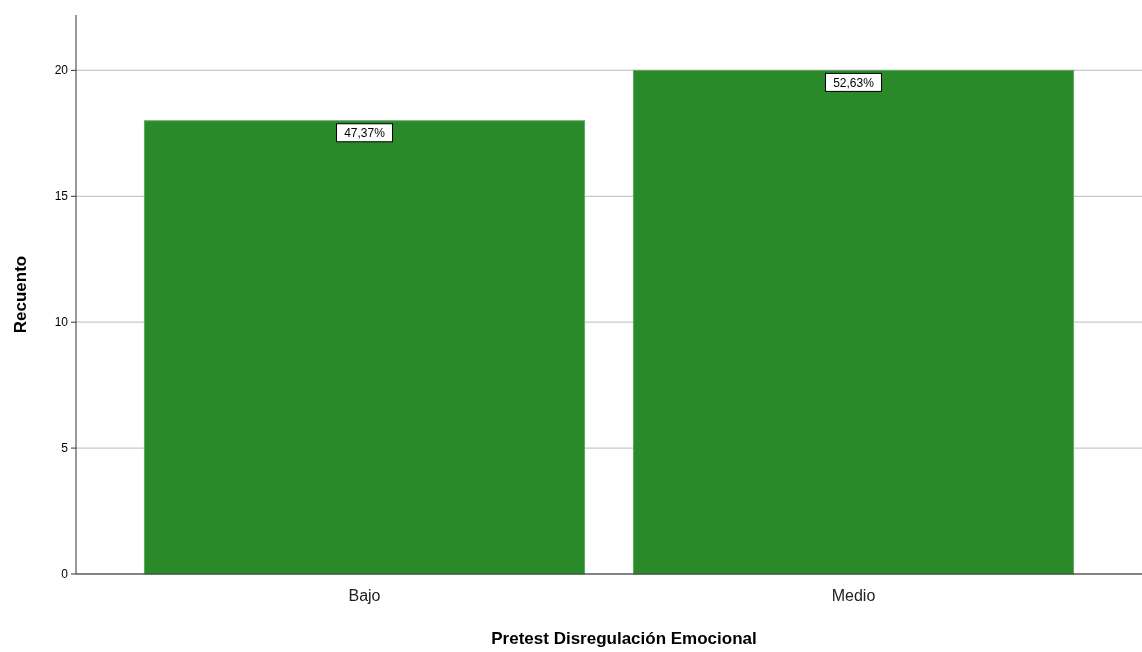 The width and height of the screenshot is (1142, 652). Describe the element at coordinates (365, 133) in the screenshot. I see `annotation: 47,37%` at that location.